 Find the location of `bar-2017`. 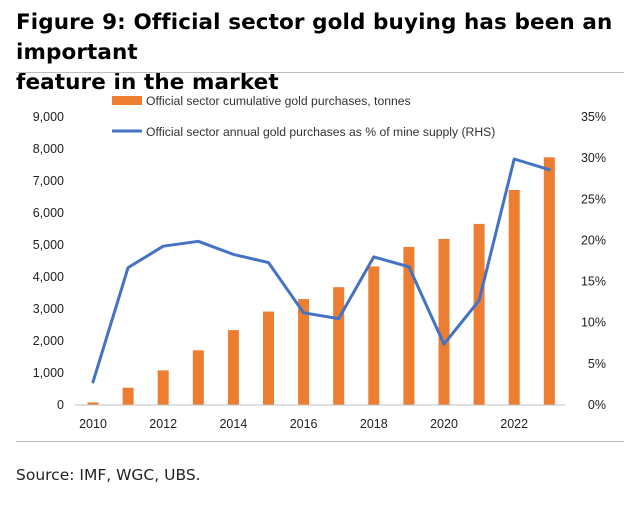

bar-2017 is located at coordinates (339, 346).